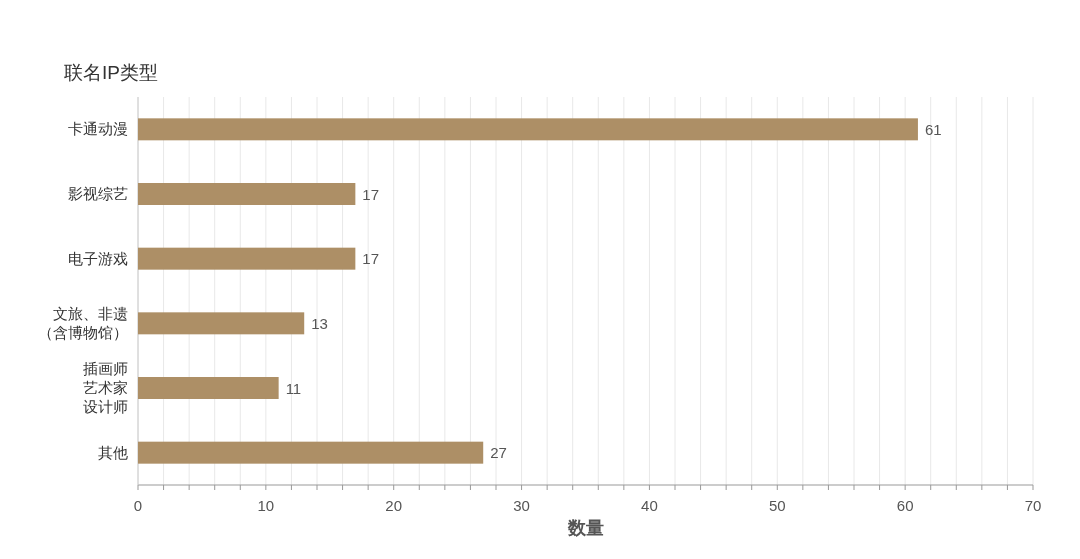 The height and width of the screenshot is (559, 1080). What do you see at coordinates (138, 505) in the screenshot?
I see `x-tick-label: 0` at bounding box center [138, 505].